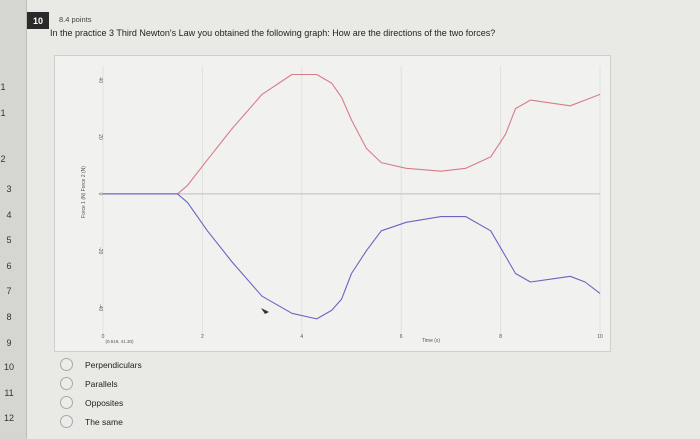 The width and height of the screenshot is (700, 439). I want to click on option-label: The same, so click(104, 421).